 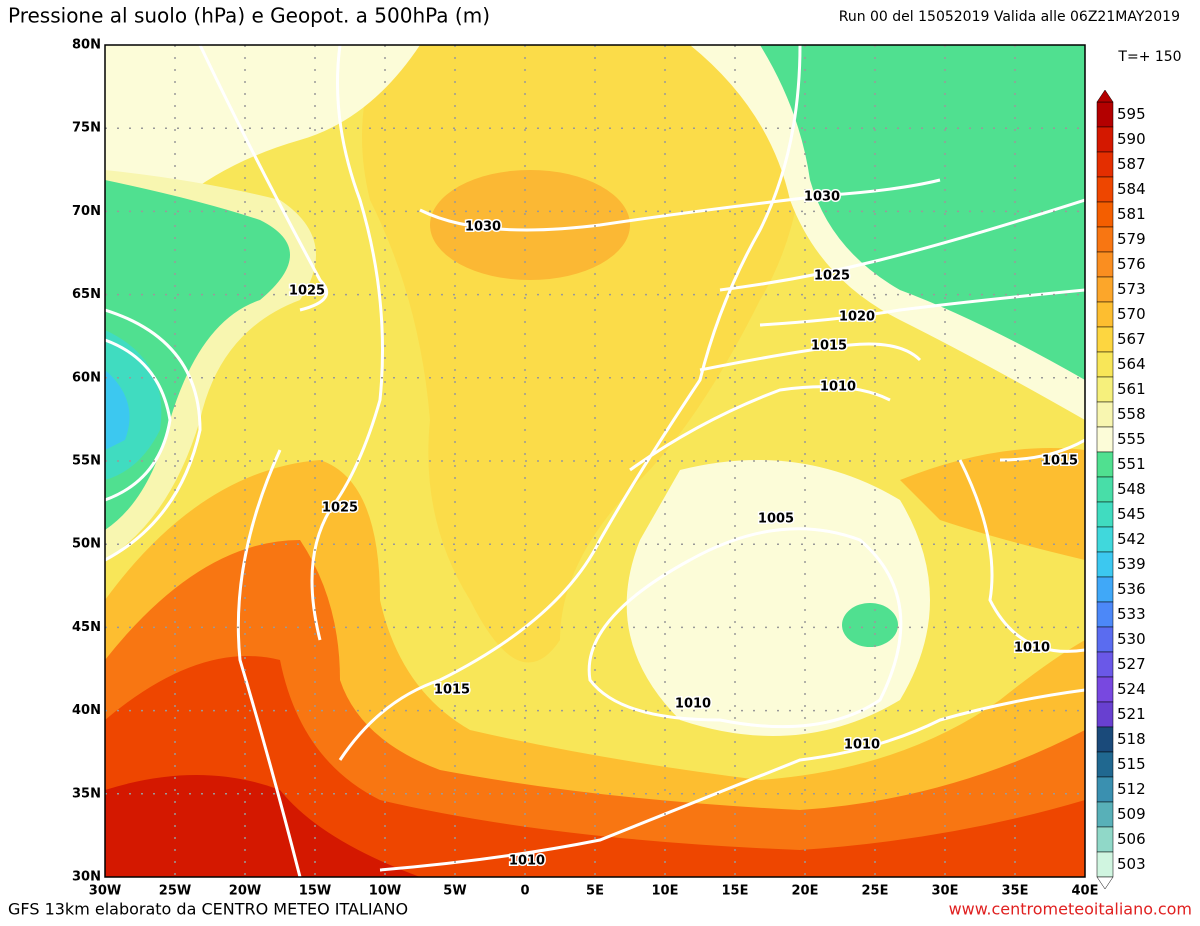 What do you see at coordinates (829, 346) in the screenshot?
I see `isobar-label: 1015` at bounding box center [829, 346].